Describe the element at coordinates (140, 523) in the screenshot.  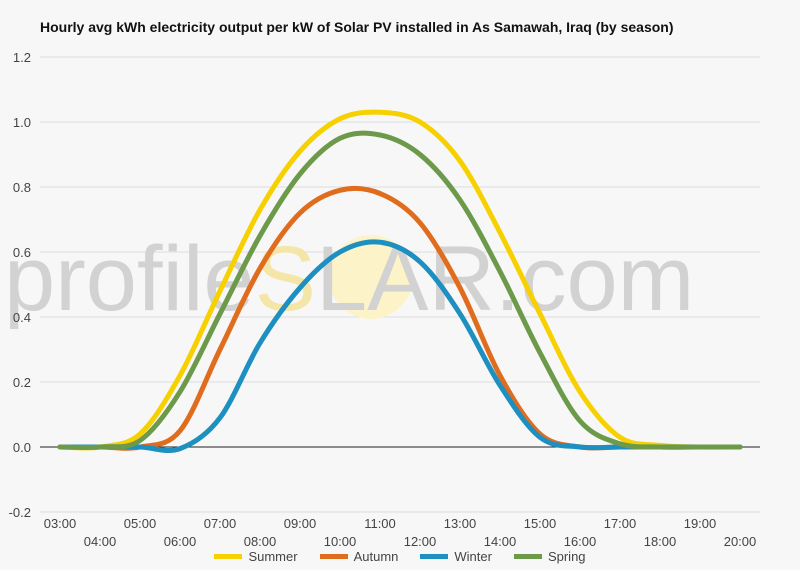
I see `x-tick-label: 05:00` at that location.